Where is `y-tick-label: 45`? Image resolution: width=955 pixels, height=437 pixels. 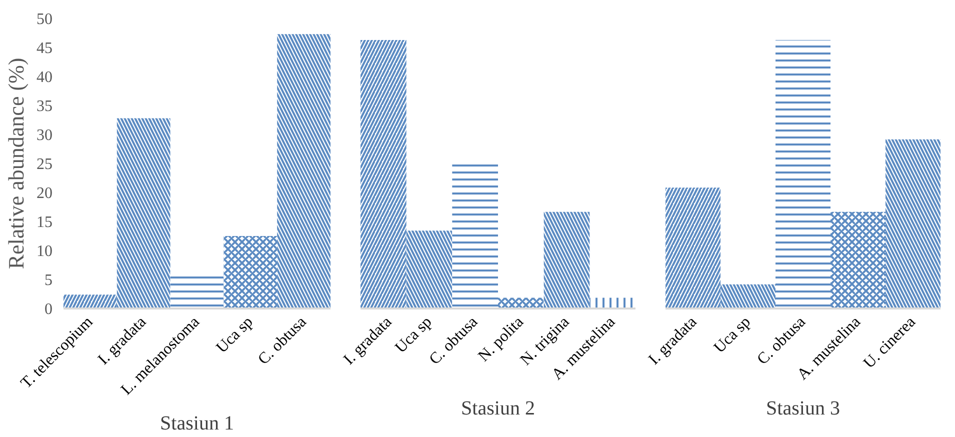
y-tick-label: 45 is located at coordinates (44, 48).